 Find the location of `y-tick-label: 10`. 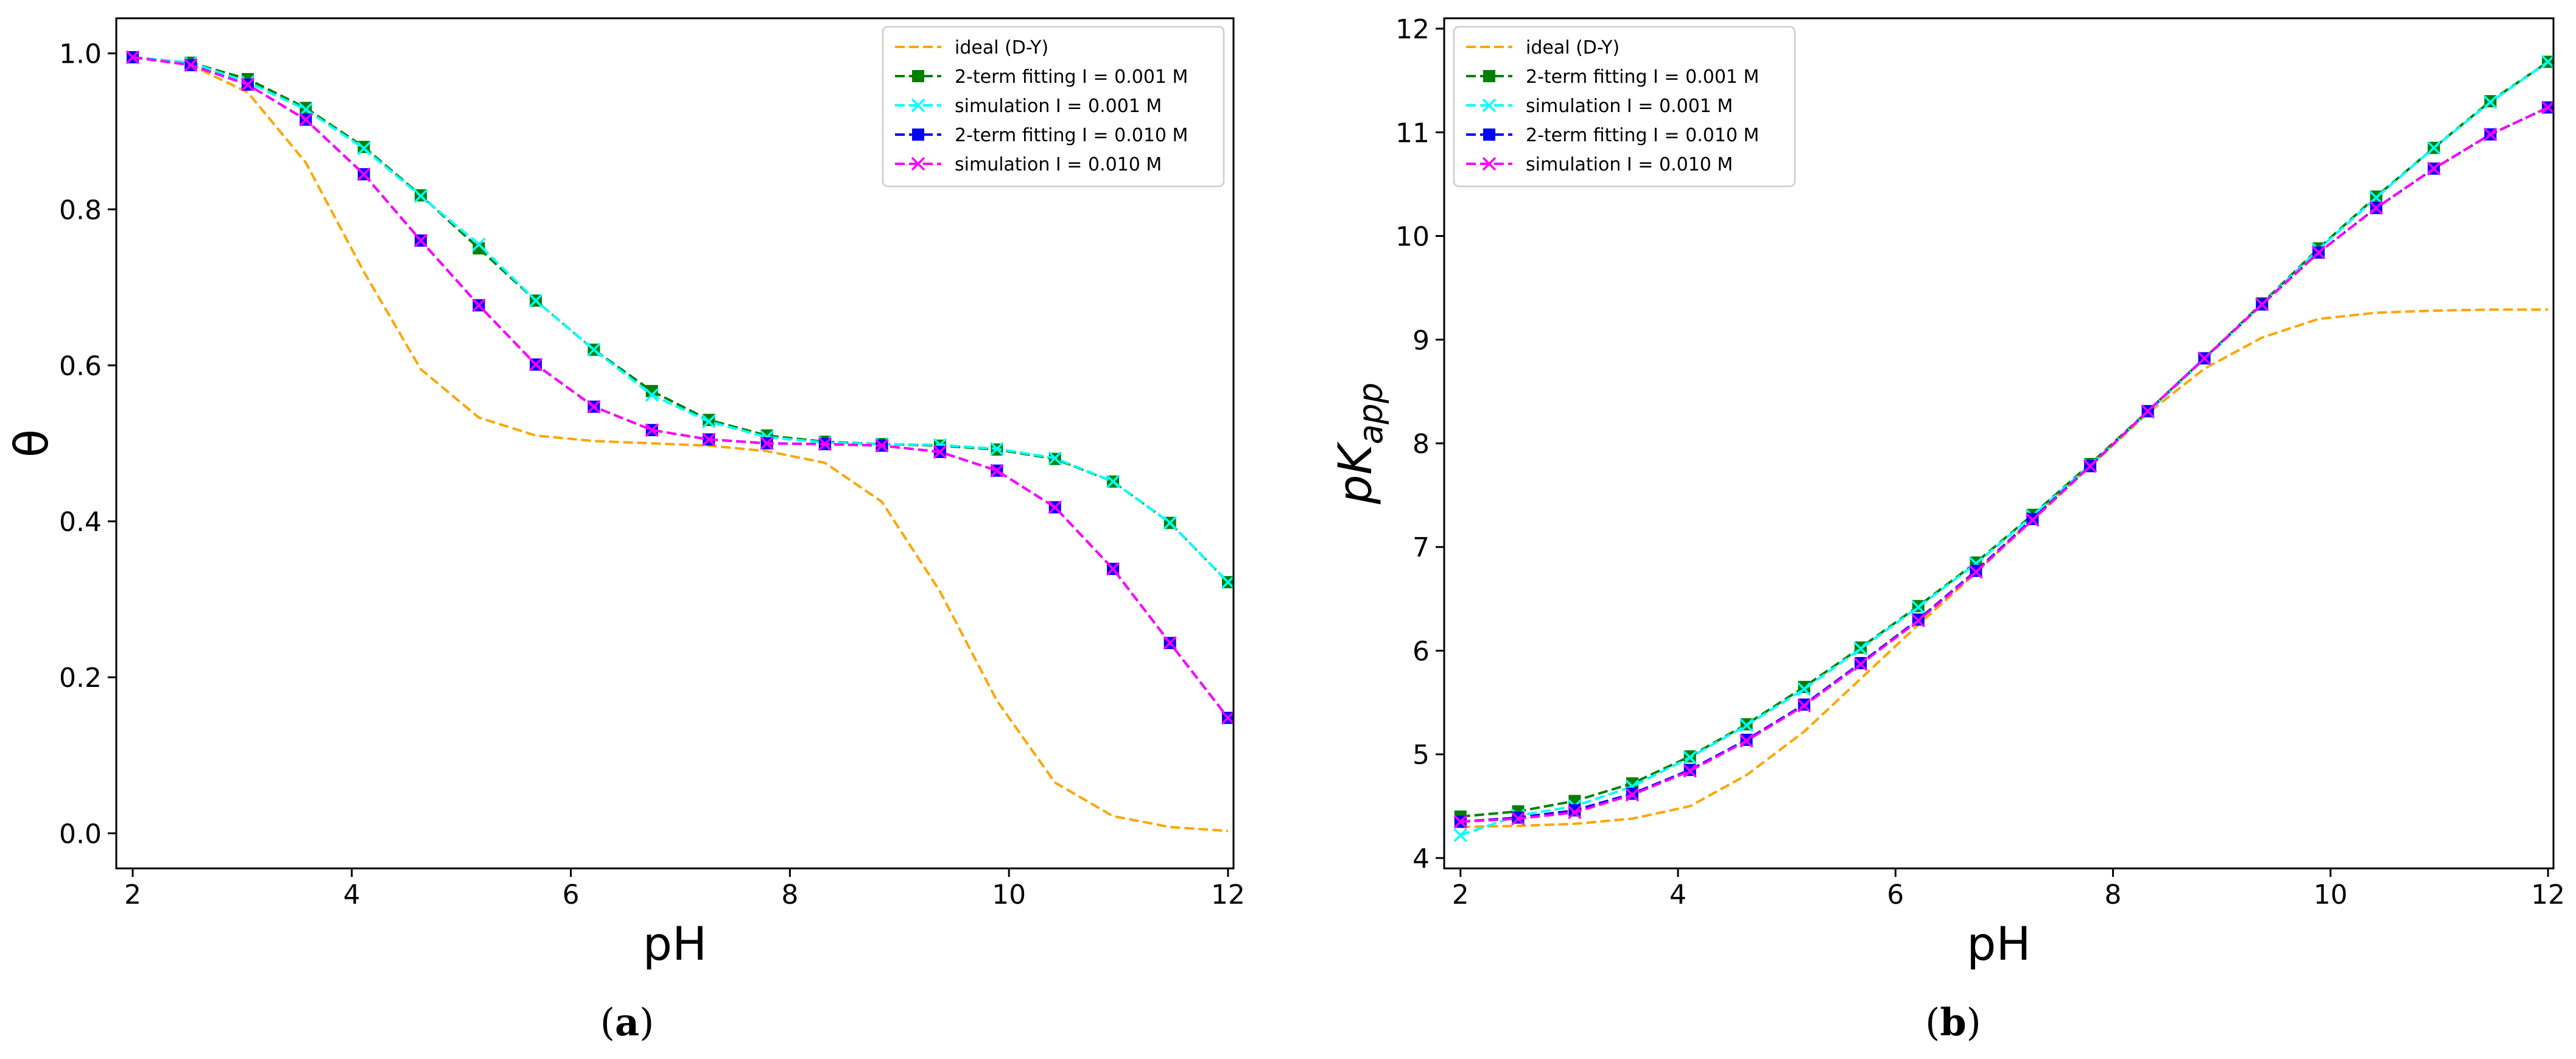

y-tick-label: 10 is located at coordinates (1412, 237).